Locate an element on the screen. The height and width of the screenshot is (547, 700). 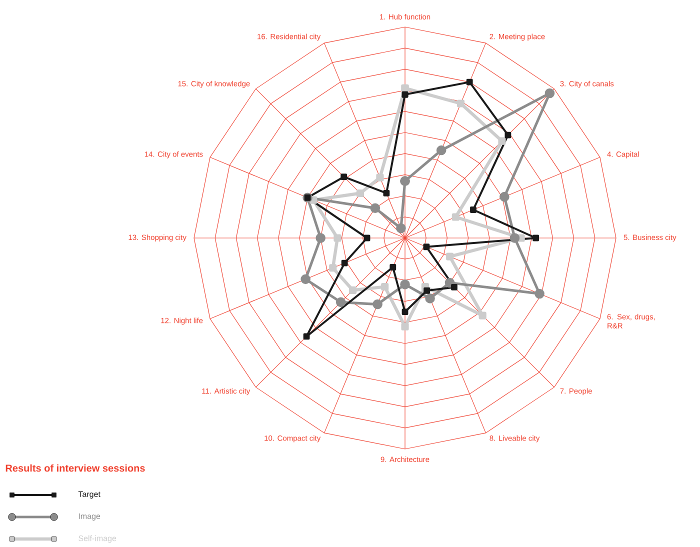
text: Target is located at coordinates (89, 495).